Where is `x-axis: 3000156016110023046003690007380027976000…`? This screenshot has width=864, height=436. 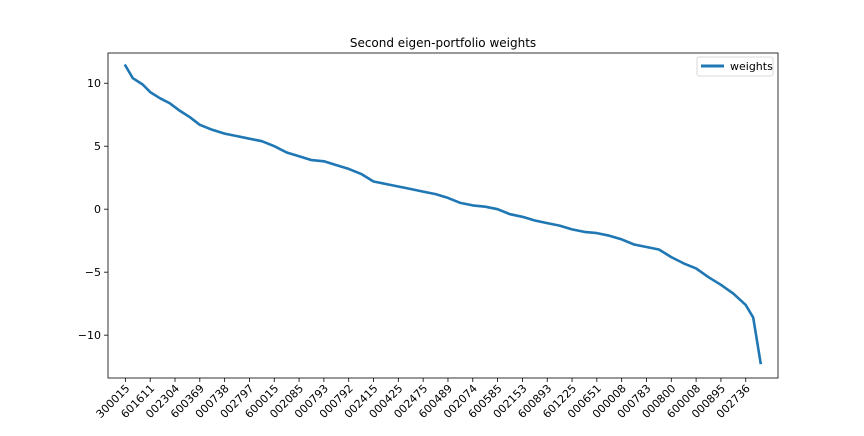
x-axis: 3000156016110023046003690007380027976000… is located at coordinates (423, 399).